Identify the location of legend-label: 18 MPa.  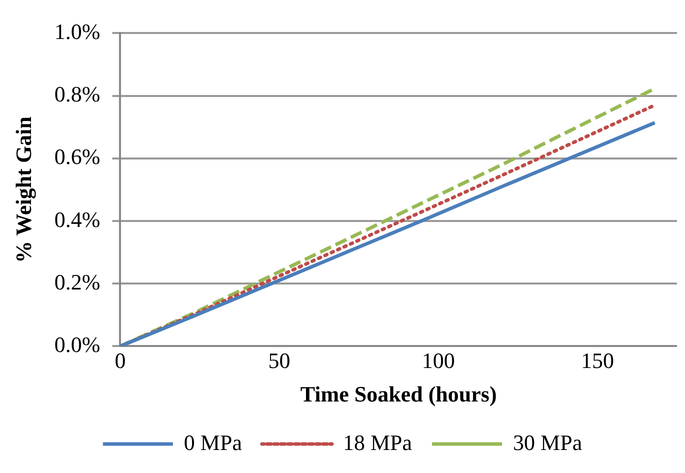
(377, 442).